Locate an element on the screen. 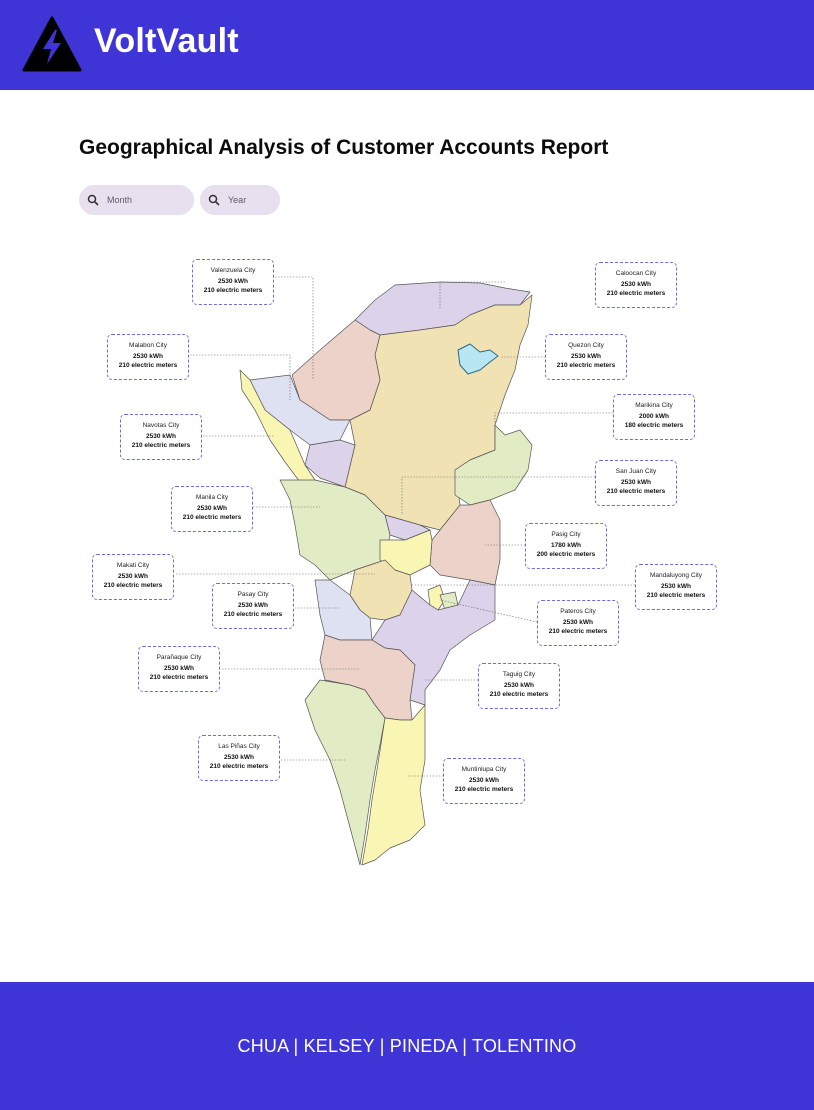 This screenshot has width=814, height=1110. callout-pasay: Pasay City 2530 kWh 210 electric meters is located at coordinates (253, 606).